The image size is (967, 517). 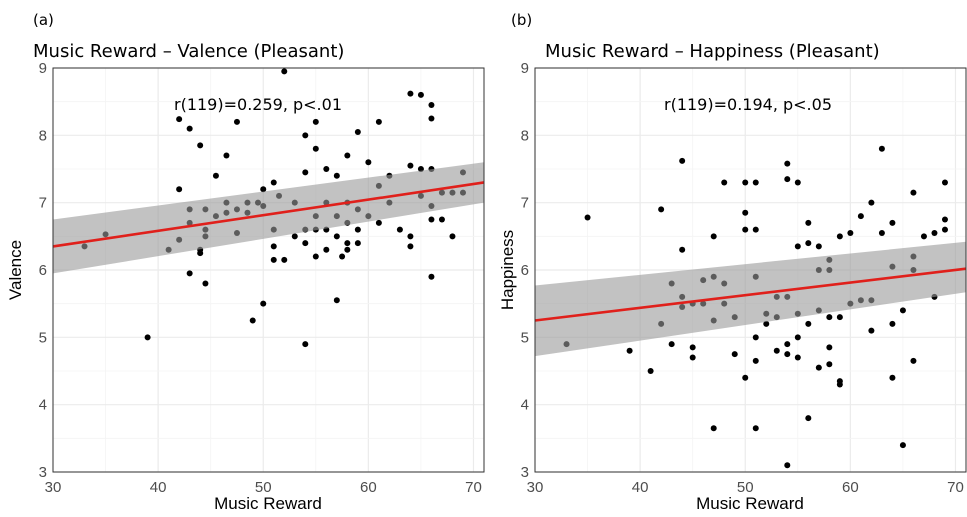 I want to click on panel-b-y-tick-label: 7, so click(x=525, y=203).